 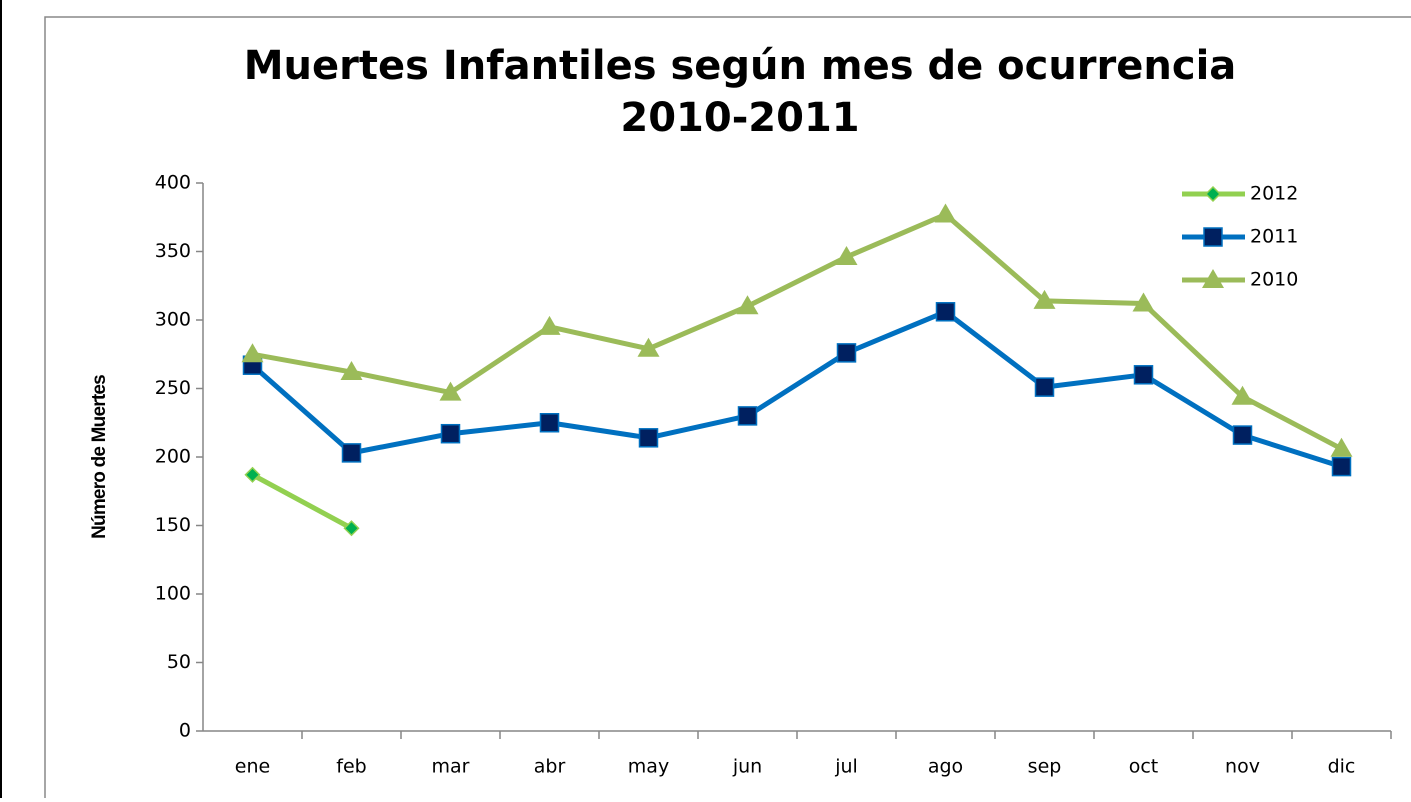 What do you see at coordinates (1242, 767) in the screenshot?
I see `x-tick-label: nov` at bounding box center [1242, 767].